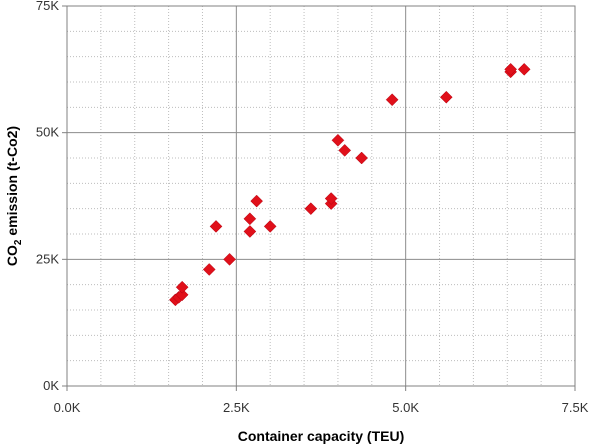  What do you see at coordinates (321, 400) in the screenshot?
I see `x-axis-ticks: 0.0K 2.5K 5.0K 7.5K` at bounding box center [321, 400].